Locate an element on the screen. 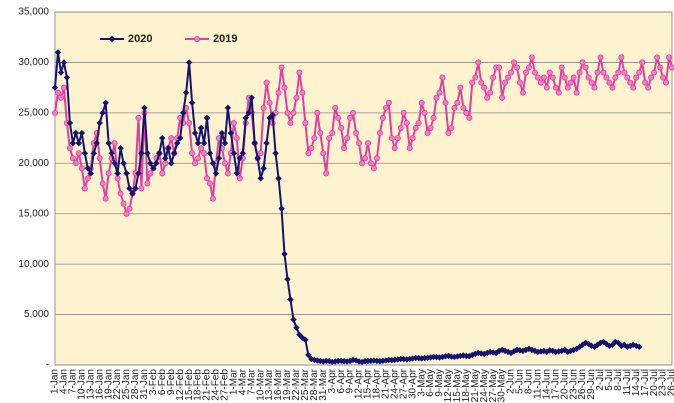 Image resolution: width=674 pixels, height=403 pixels. x-tick-label: 14-Jul is located at coordinates (636, 382).